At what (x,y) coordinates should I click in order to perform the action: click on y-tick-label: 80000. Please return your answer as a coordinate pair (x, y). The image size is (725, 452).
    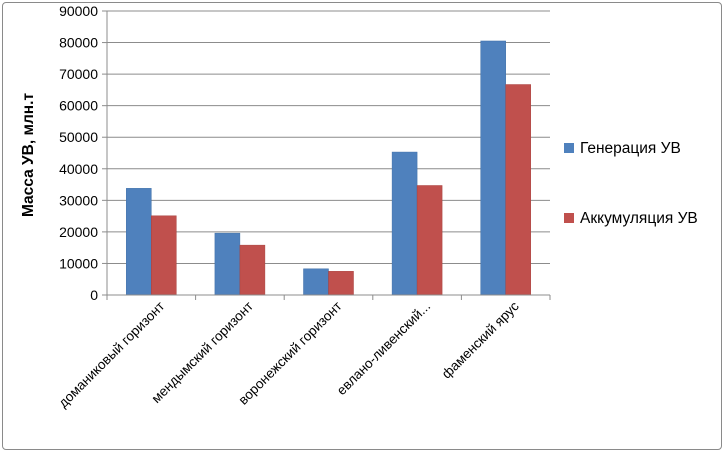
    Looking at the image, I should click on (78, 43).